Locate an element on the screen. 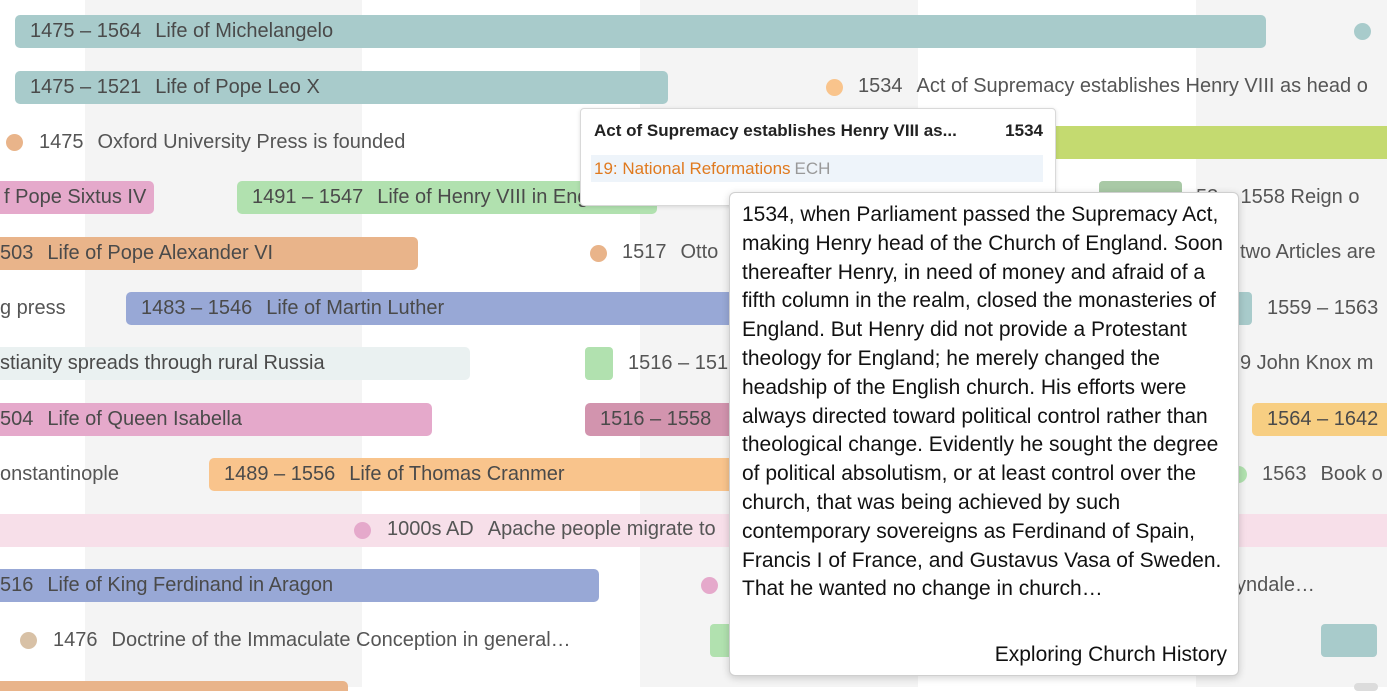 This screenshot has width=1387, height=691. timeline-bar-martin-luther: 1483 – 1546 Life of Martin Luther is located at coordinates (436, 308).